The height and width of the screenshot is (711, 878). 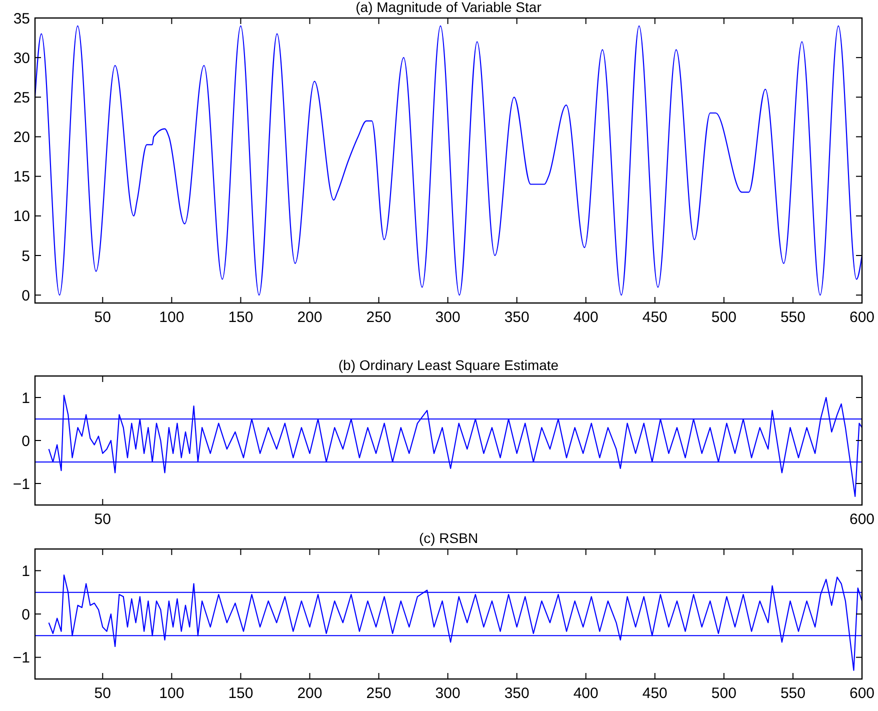 I want to click on y-tick-label: 35, so click(x=21, y=19).